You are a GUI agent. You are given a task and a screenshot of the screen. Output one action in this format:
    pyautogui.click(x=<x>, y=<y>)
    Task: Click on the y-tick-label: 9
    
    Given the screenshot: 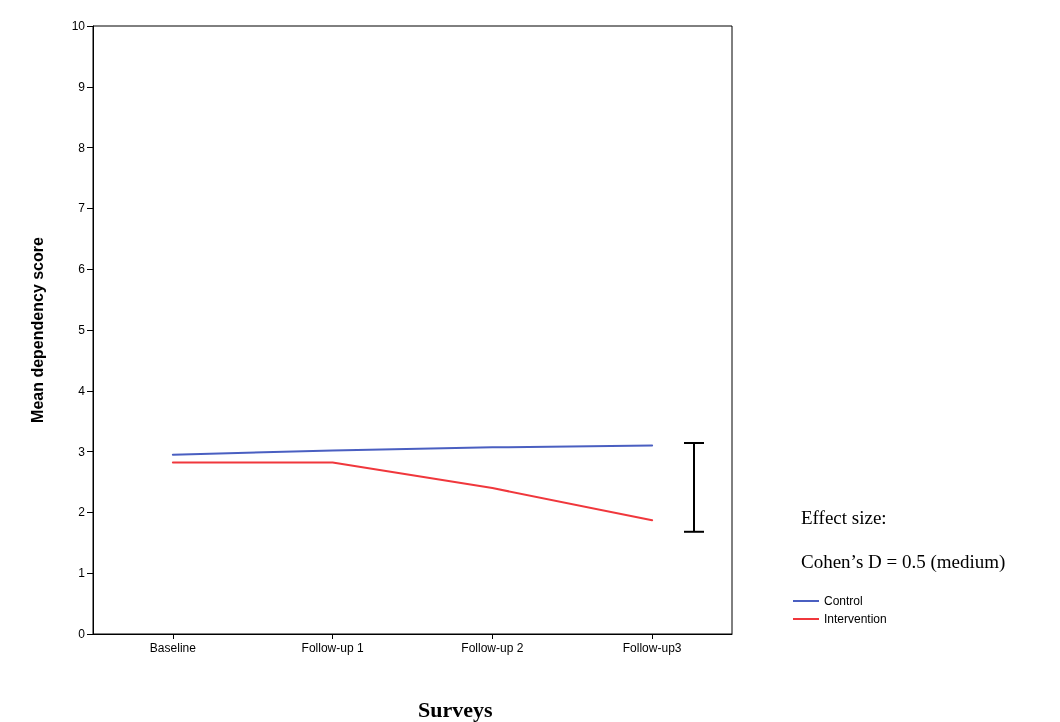 What is the action you would take?
    pyautogui.click(x=82, y=86)
    